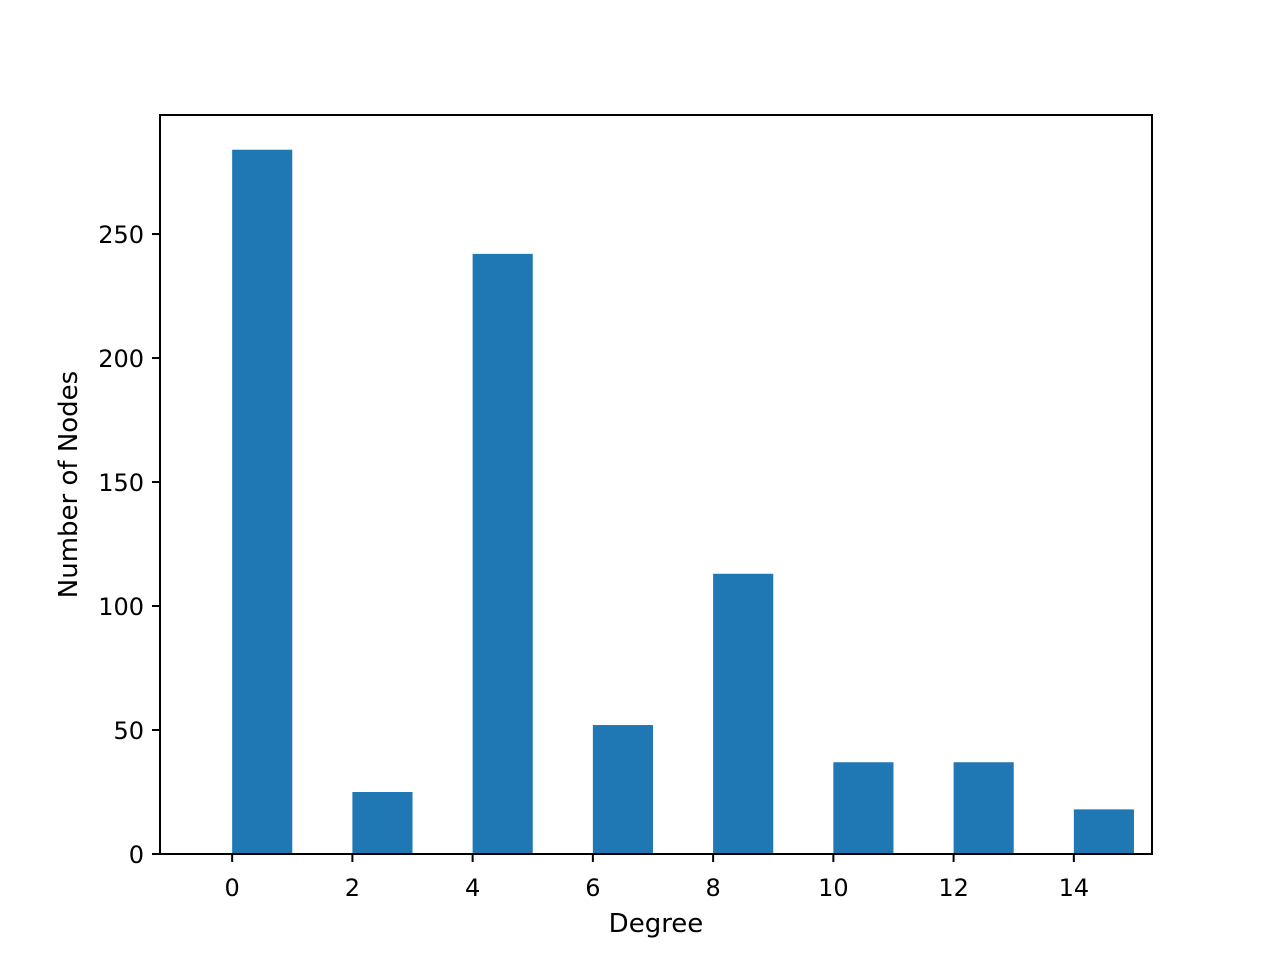 Image resolution: width=1280 pixels, height=960 pixels. Describe the element at coordinates (657, 878) in the screenshot. I see `x-ticks-group: 0 2 4 6 8 10 12 14` at that location.